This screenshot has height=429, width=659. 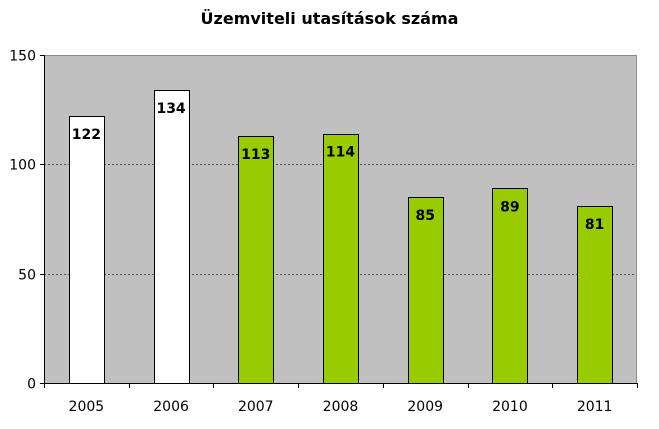 What do you see at coordinates (426, 290) in the screenshot?
I see `bar-2009` at bounding box center [426, 290].